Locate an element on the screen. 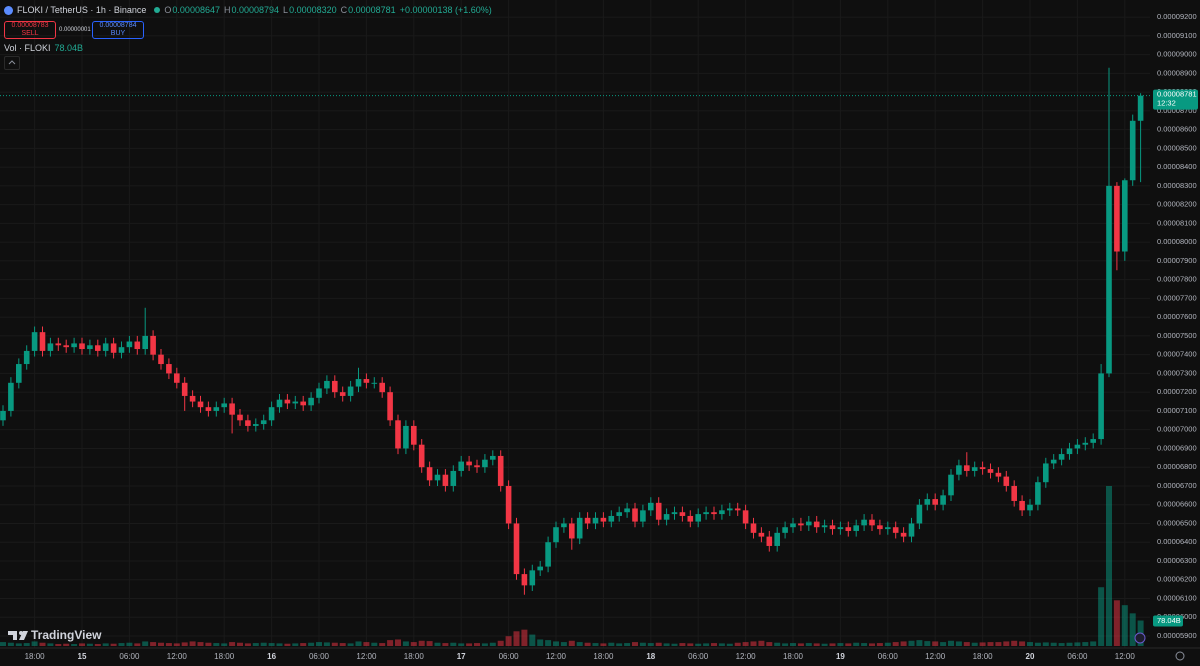  collapse-button is located at coordinates (12, 63).